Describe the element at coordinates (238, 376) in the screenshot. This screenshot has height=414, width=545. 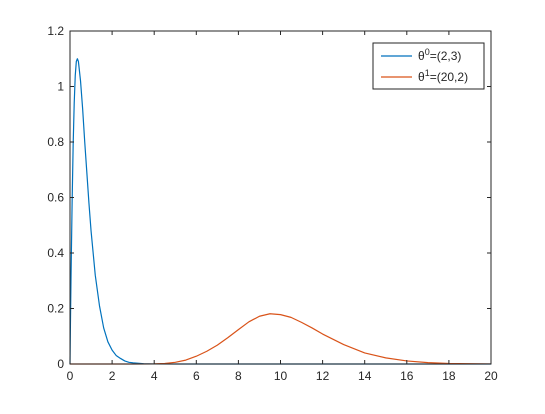
I see `x-tick-label: 8` at that location.